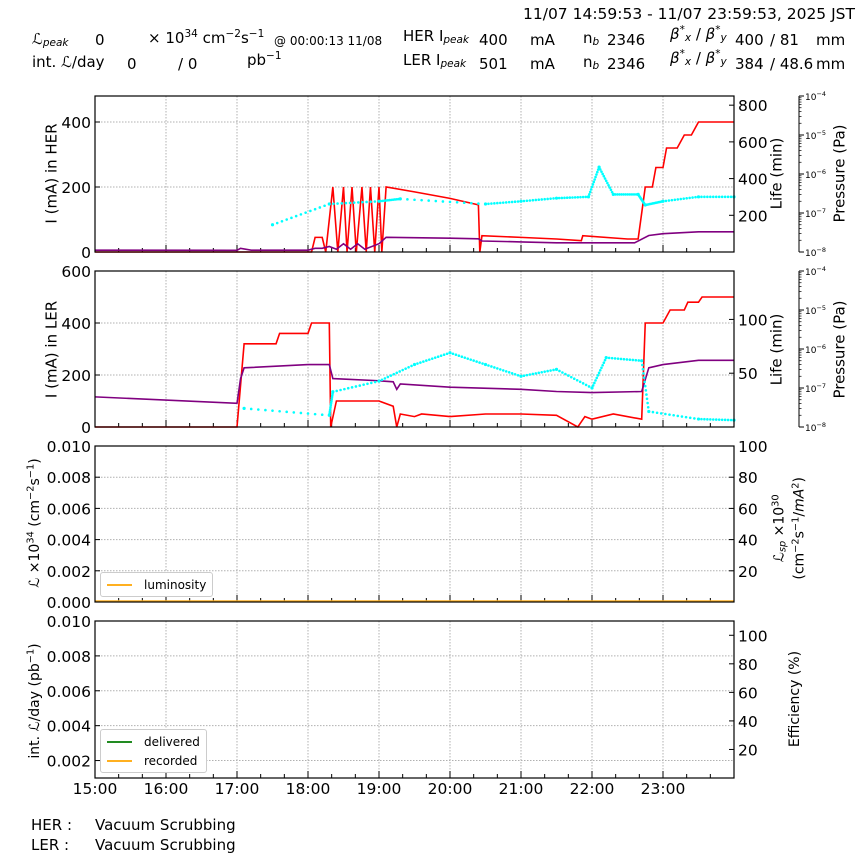  What do you see at coordinates (34, 701) in the screenshot?
I see `intlum-ylabel: int. ℒ/day (pb−1)` at bounding box center [34, 701].